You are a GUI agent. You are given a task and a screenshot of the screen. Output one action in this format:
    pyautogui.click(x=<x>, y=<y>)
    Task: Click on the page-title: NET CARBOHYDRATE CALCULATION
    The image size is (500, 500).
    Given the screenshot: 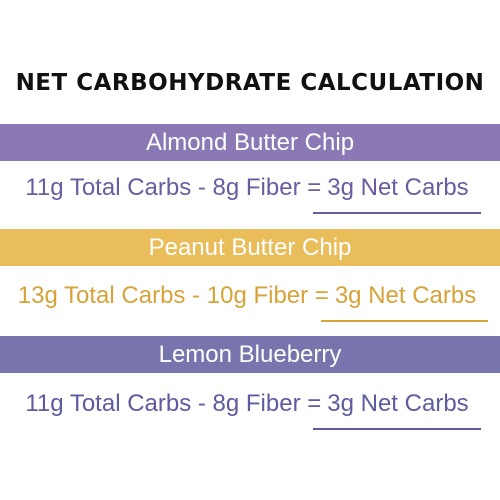 What is the action you would take?
    pyautogui.click(x=250, y=83)
    